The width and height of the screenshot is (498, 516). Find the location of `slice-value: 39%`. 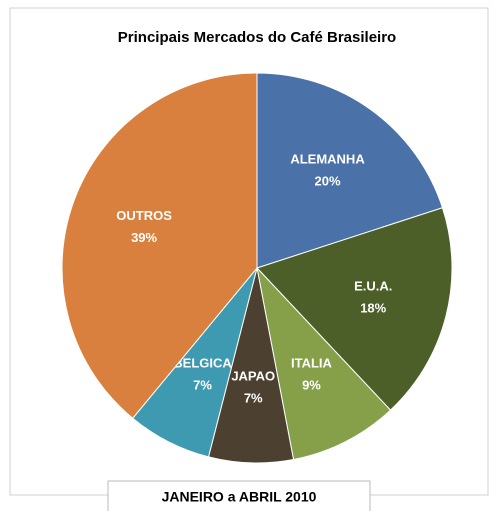

slice-value: 39% is located at coordinates (144, 237).